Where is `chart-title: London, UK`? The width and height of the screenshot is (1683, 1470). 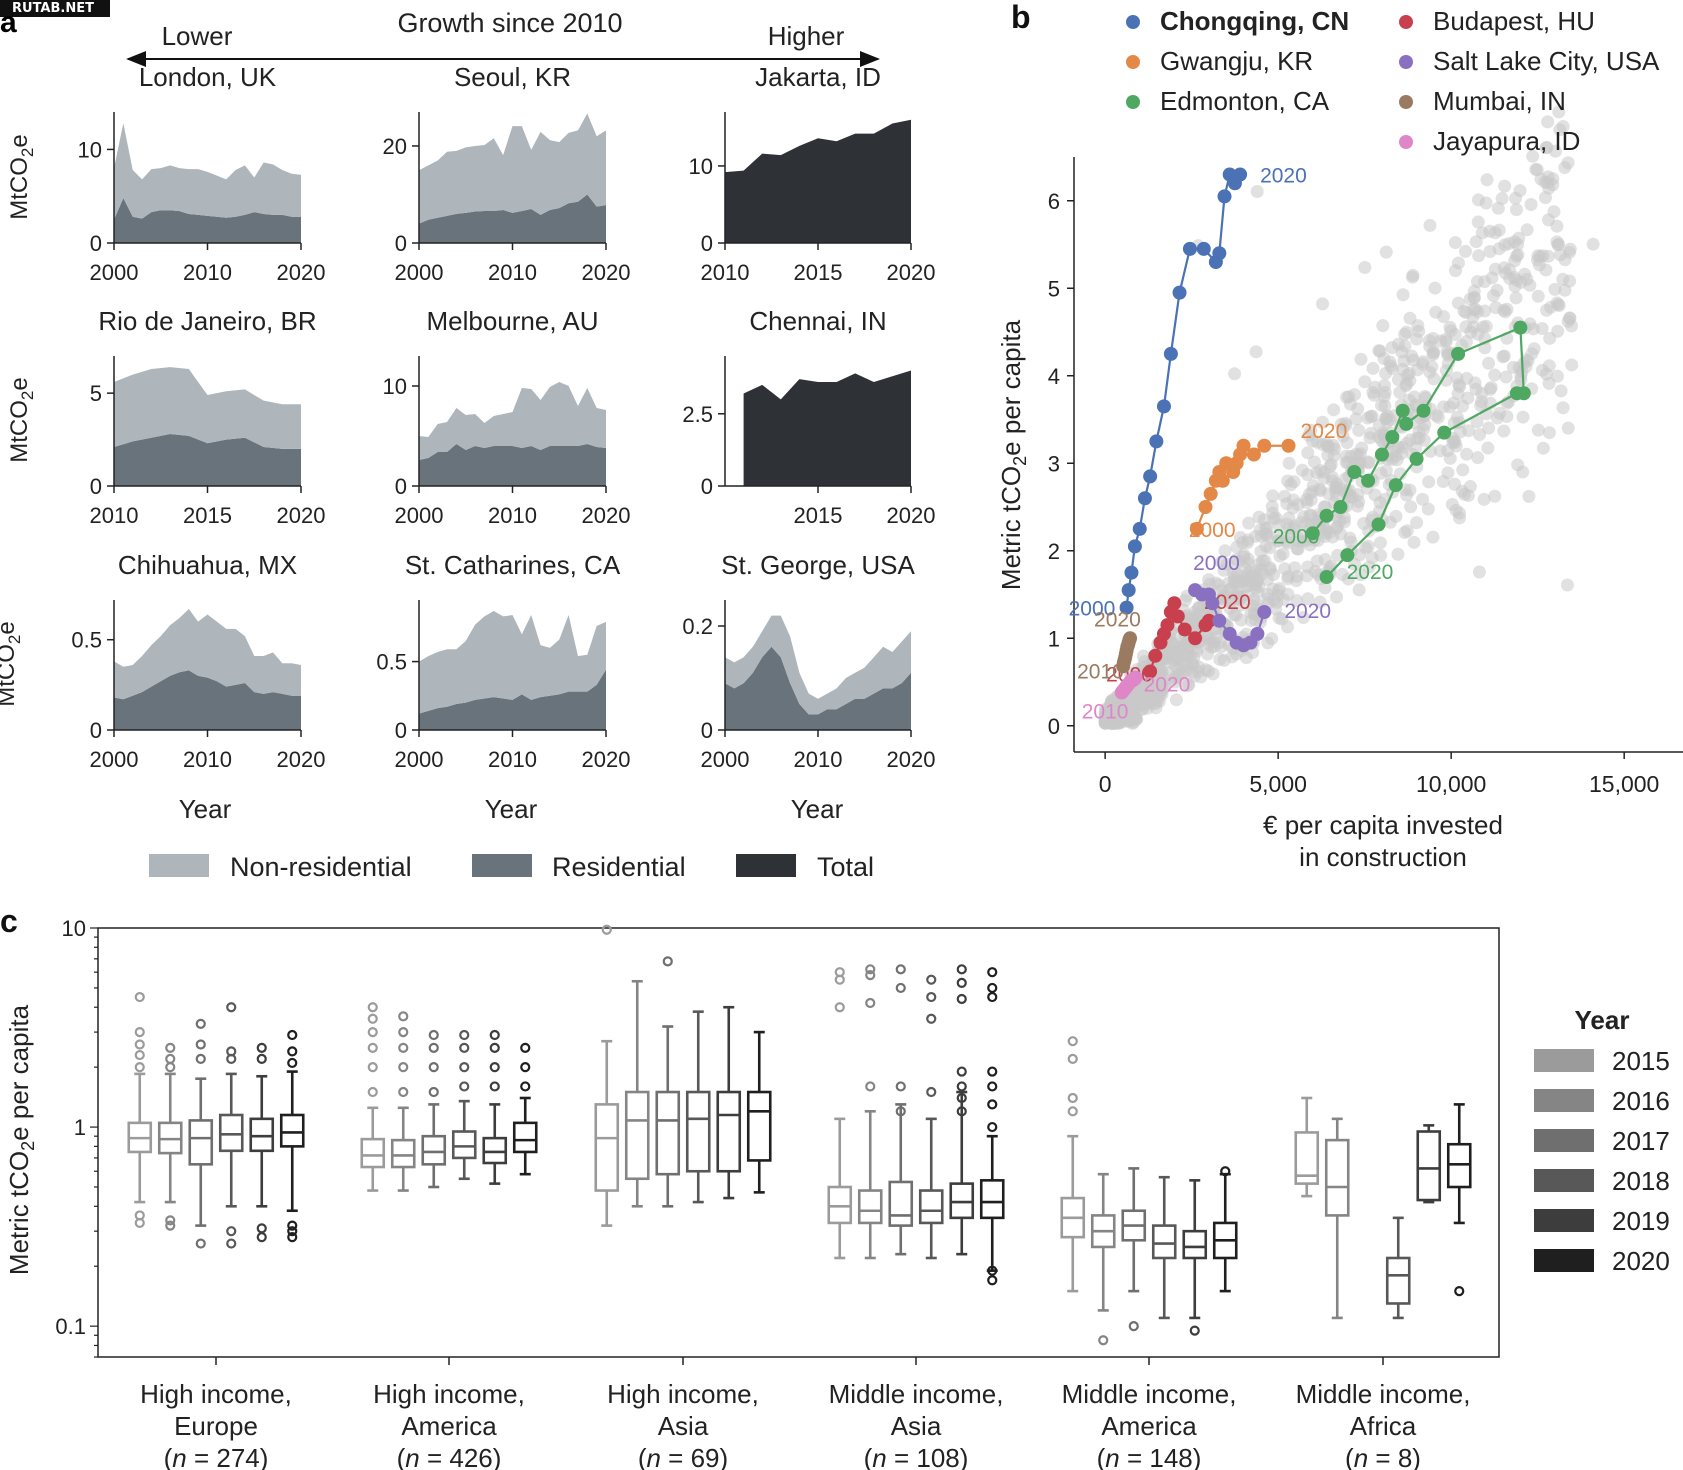 chart-title: London, UK is located at coordinates (208, 77).